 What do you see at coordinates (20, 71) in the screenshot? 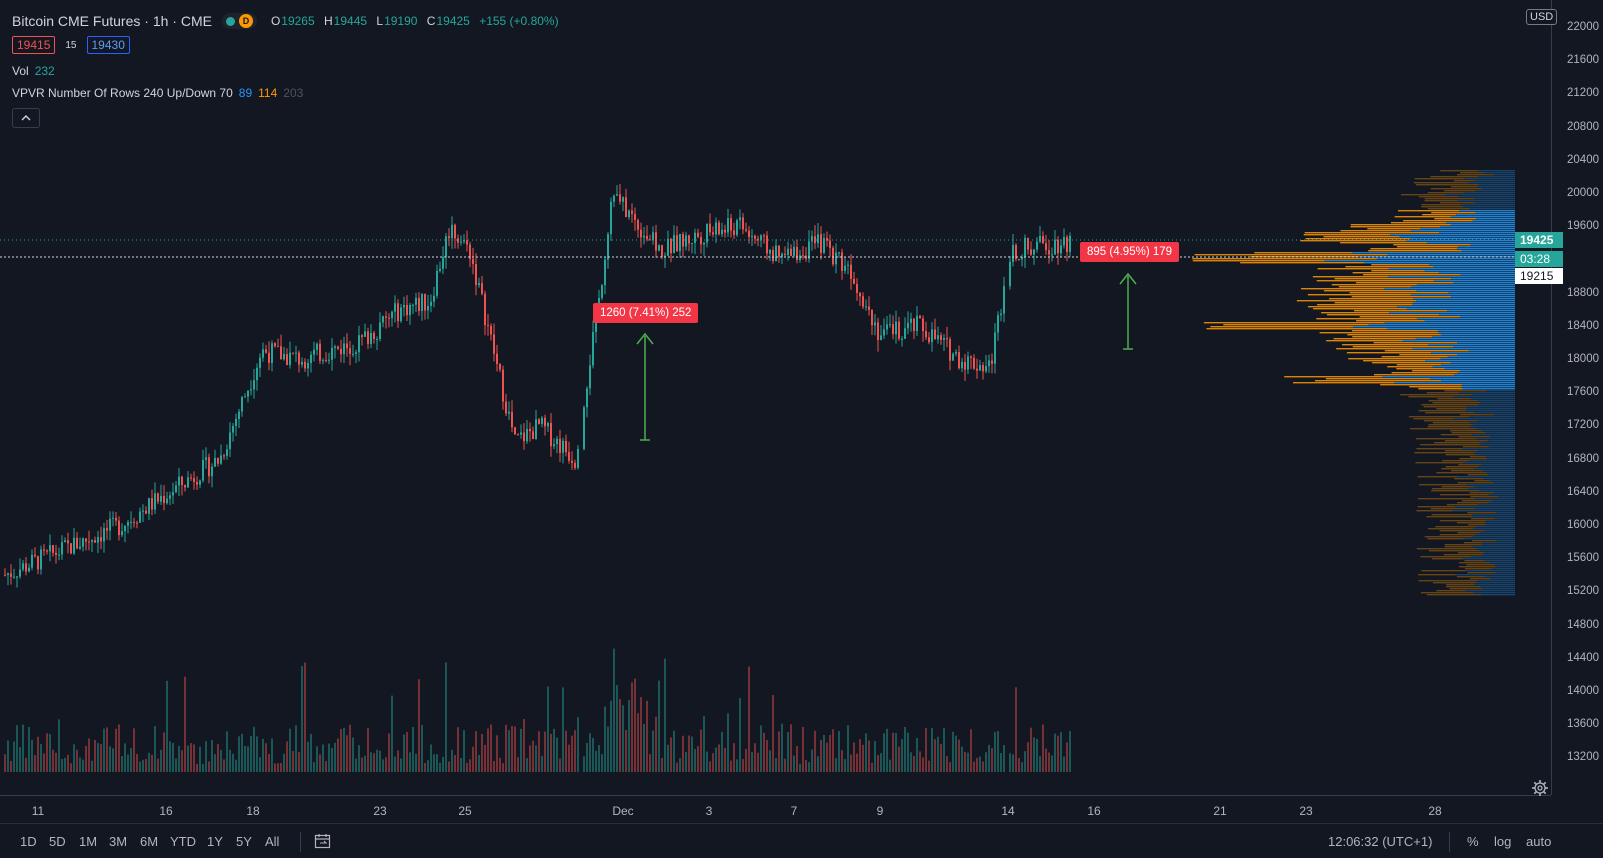
I see `volume-indicator-label: Vol` at bounding box center [20, 71].